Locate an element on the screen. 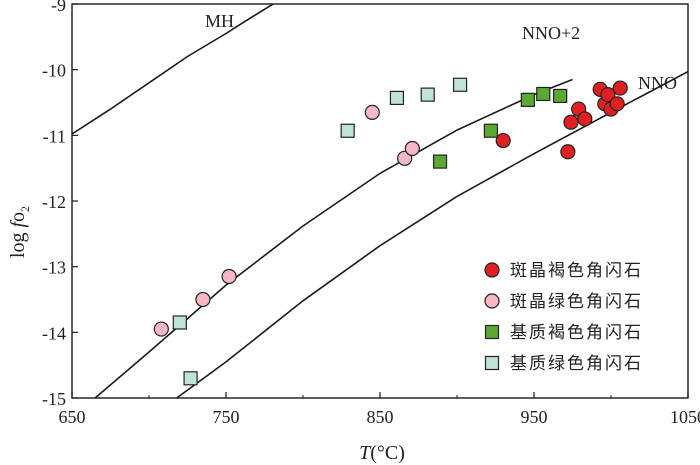 The image size is (700, 465). x-axis-label: T(°C) is located at coordinates (382, 453).